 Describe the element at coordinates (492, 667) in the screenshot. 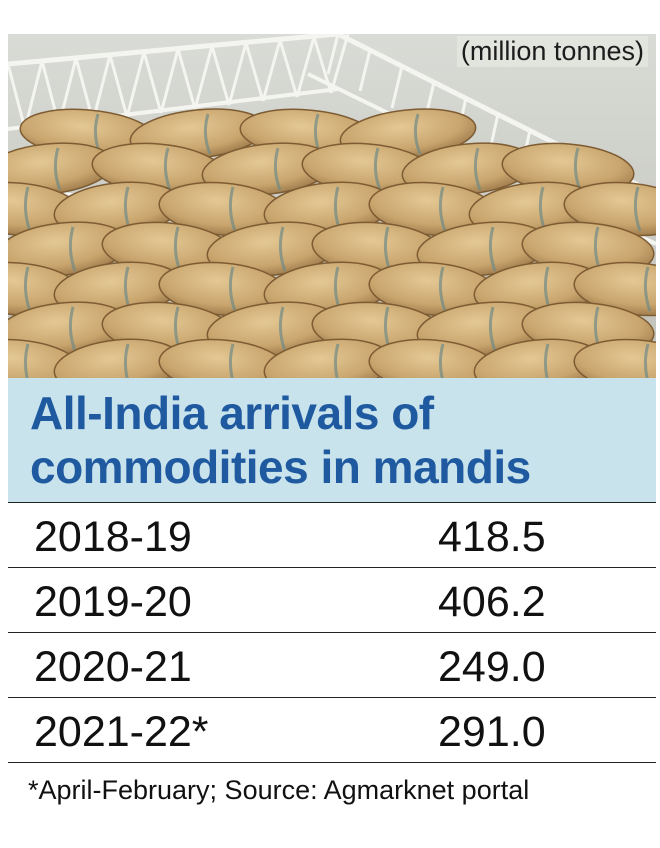

I see `arrivals-value: 249.0` at that location.